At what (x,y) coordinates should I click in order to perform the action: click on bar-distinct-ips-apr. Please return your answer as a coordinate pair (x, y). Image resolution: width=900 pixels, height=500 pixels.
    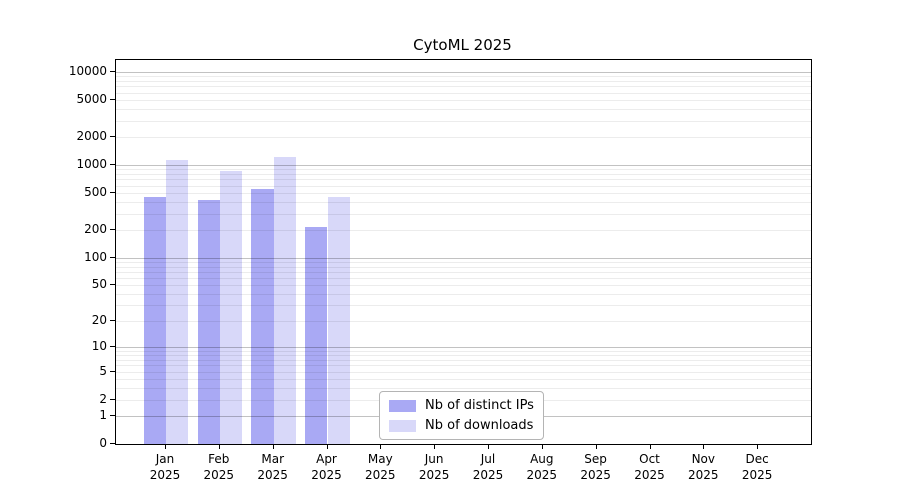
    Looking at the image, I should click on (316, 335).